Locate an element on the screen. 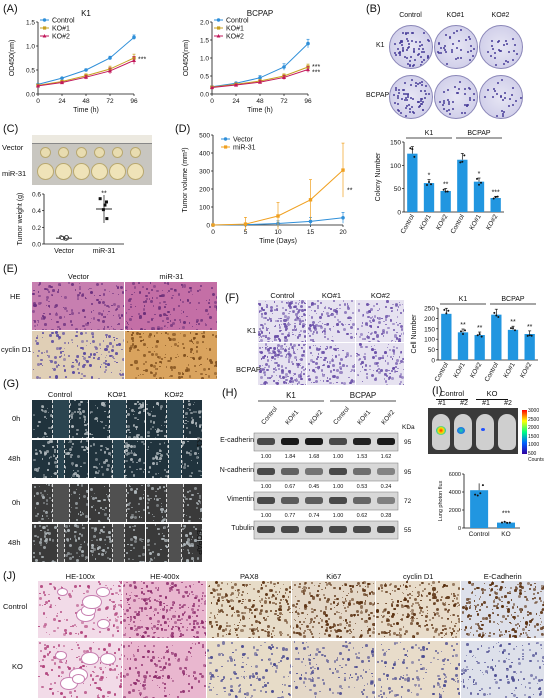 Image resolution: width=545 pixels, height=698 pixels. lane-label: Control is located at coordinates (269, 415).